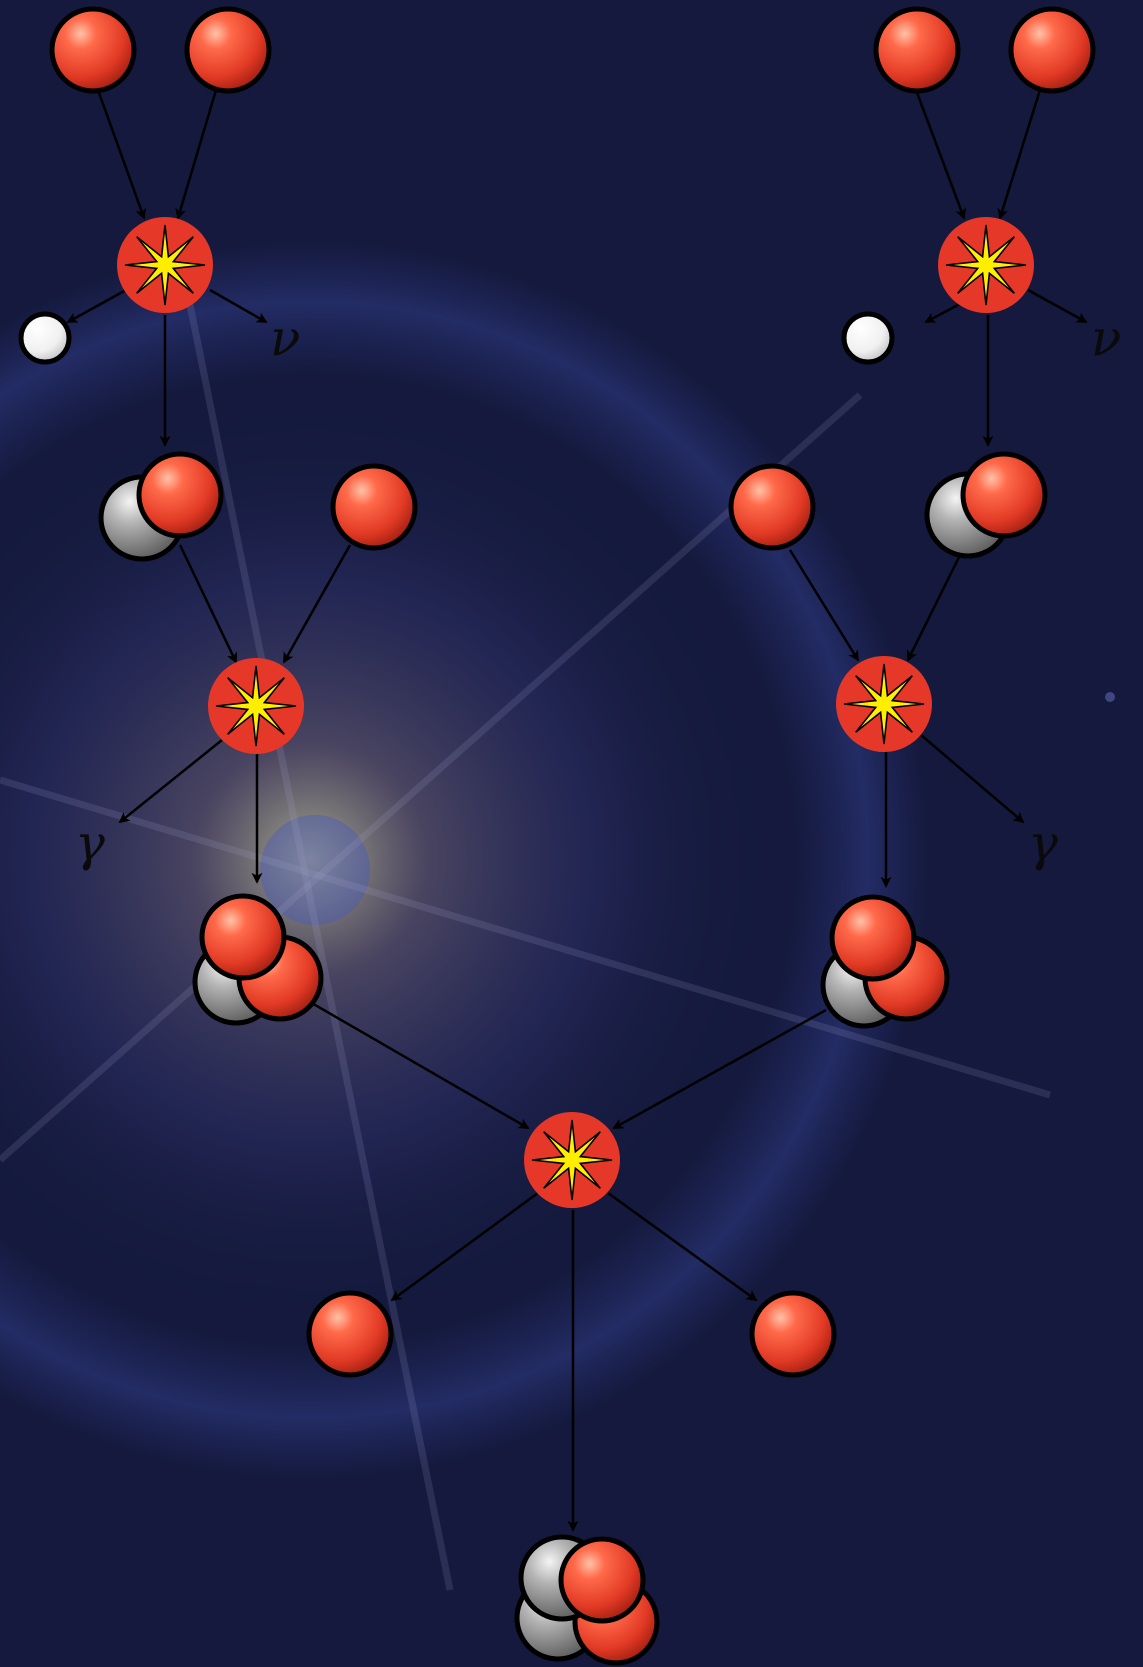  Describe the element at coordinates (682, 1246) in the screenshot. I see `arrow-fusion-to-proton-right` at that location.